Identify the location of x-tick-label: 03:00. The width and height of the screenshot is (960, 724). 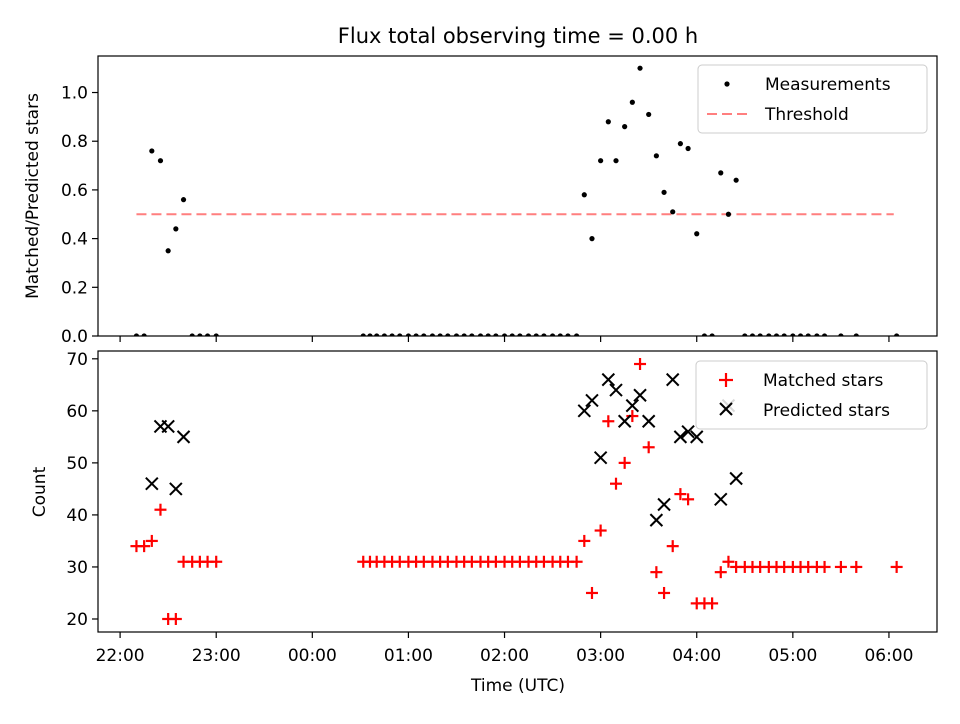
(600, 656).